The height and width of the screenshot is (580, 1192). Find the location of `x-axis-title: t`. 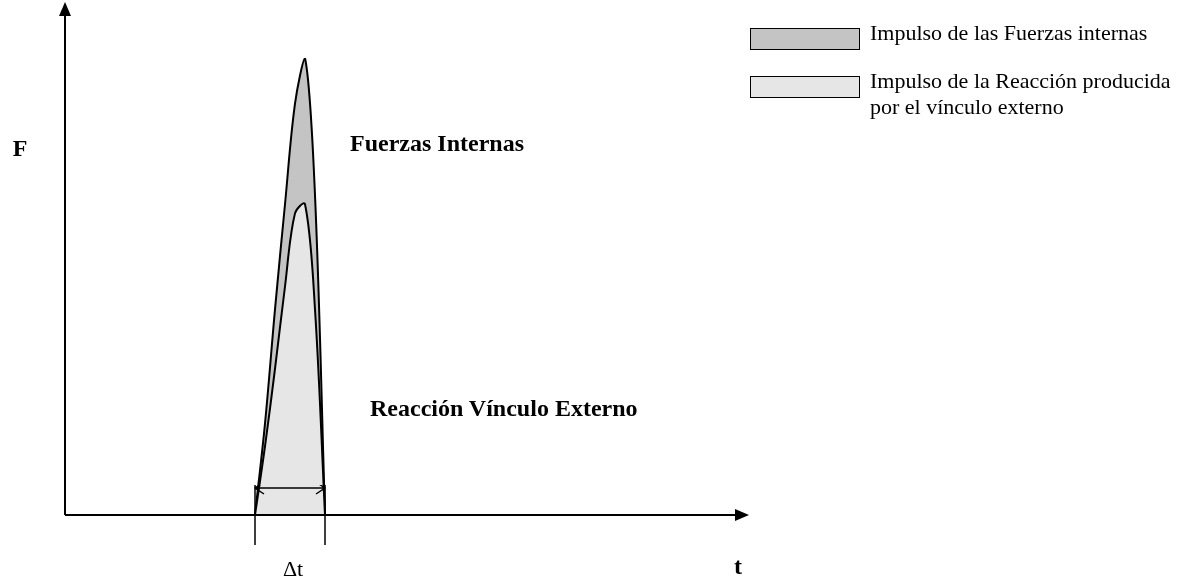

x-axis-title: t is located at coordinates (738, 566).